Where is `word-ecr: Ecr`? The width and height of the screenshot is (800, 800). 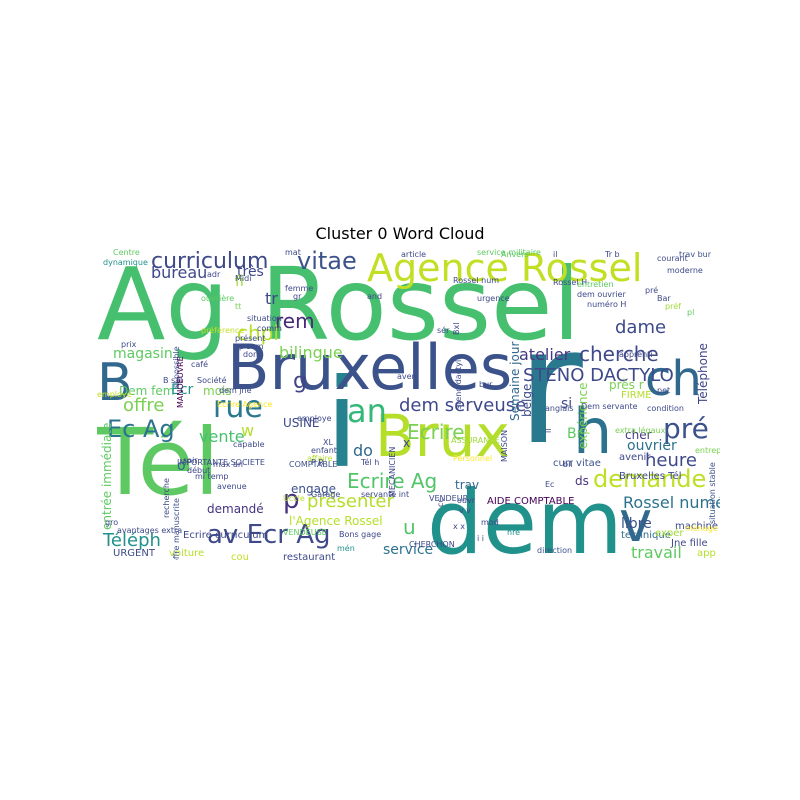 word-ecr: Ecr is located at coordinates (182, 390).